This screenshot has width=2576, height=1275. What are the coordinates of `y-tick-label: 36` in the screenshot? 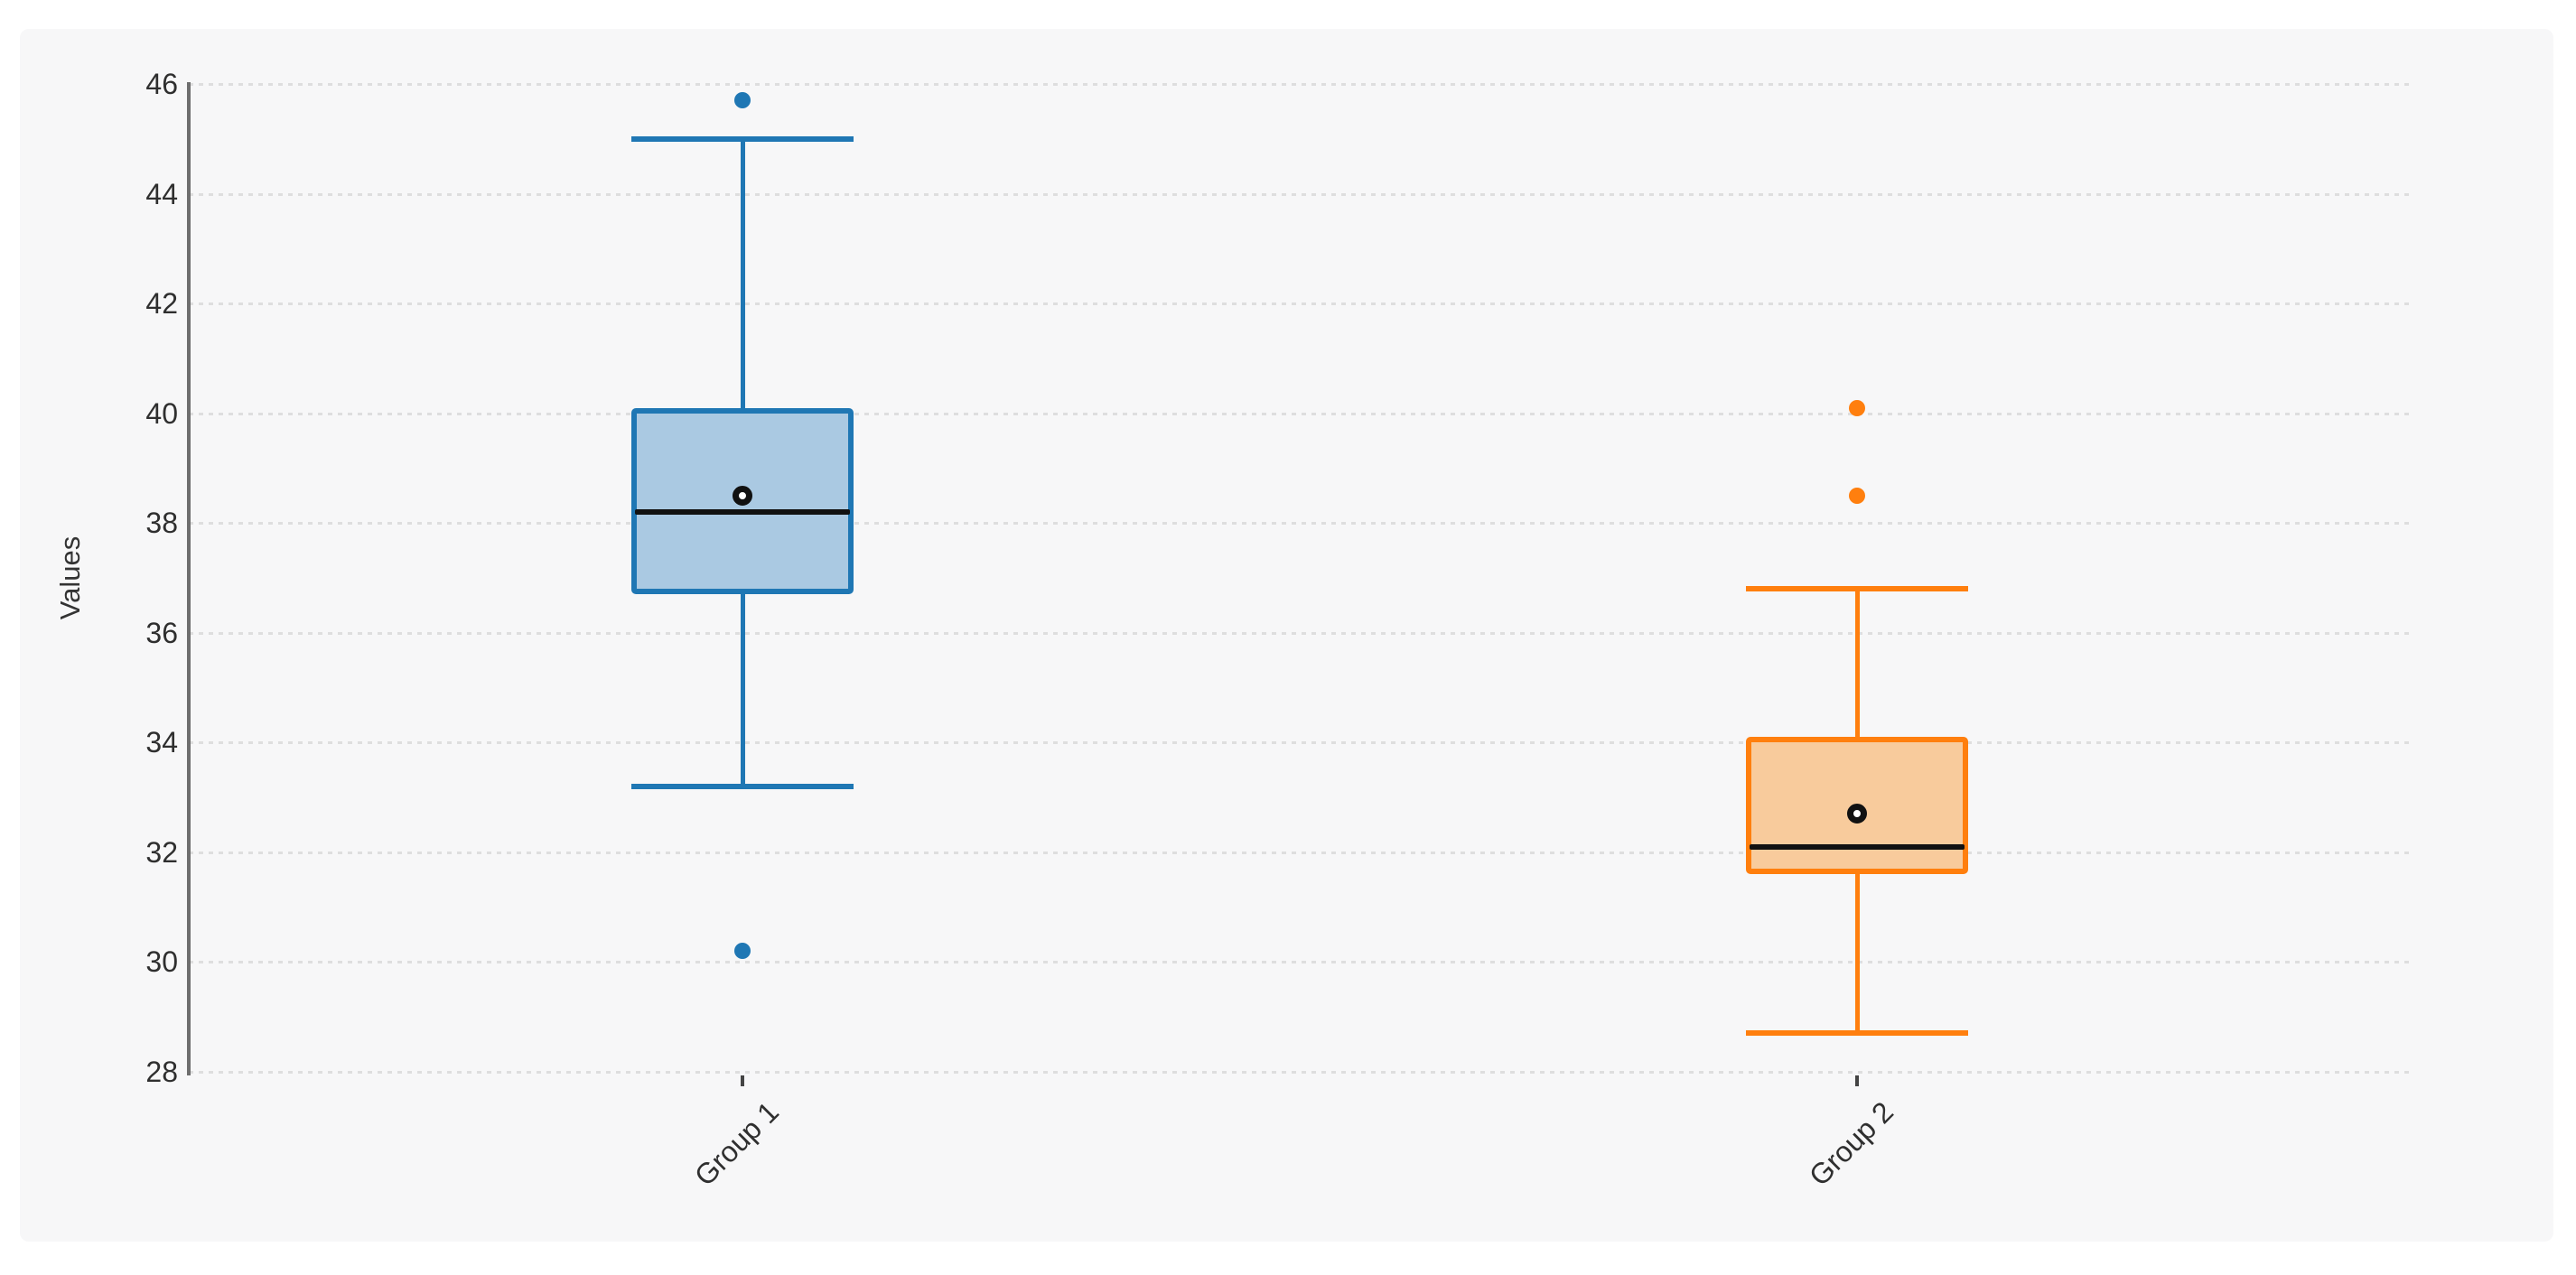 It's located at (161, 632).